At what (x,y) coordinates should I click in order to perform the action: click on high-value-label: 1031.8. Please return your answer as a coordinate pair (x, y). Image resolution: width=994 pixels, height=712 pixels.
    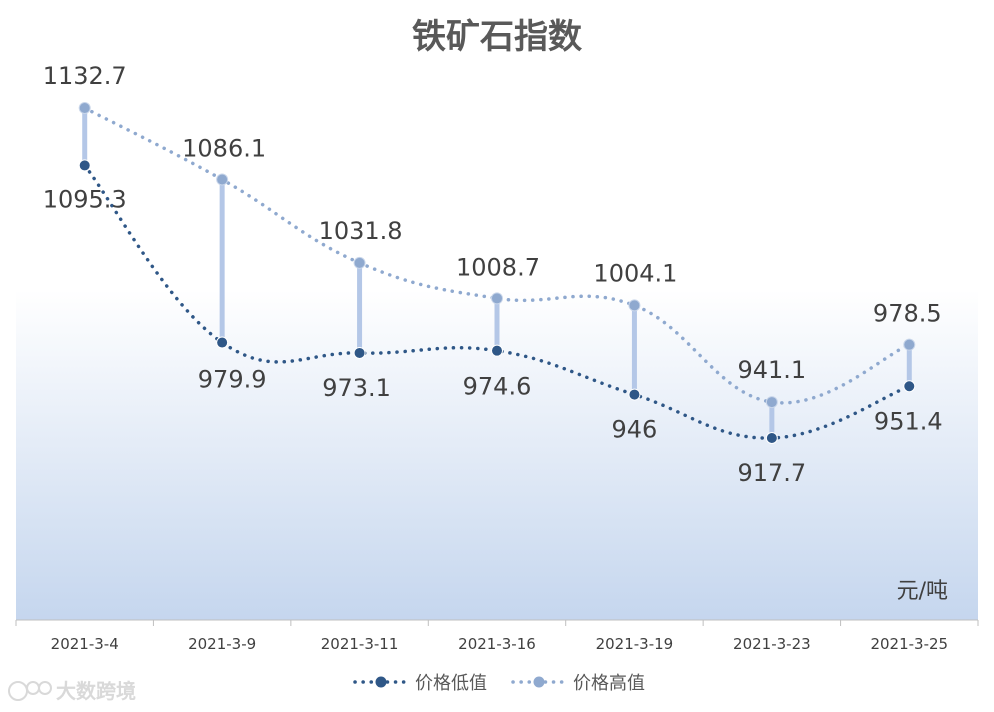
    Looking at the image, I should click on (361, 231).